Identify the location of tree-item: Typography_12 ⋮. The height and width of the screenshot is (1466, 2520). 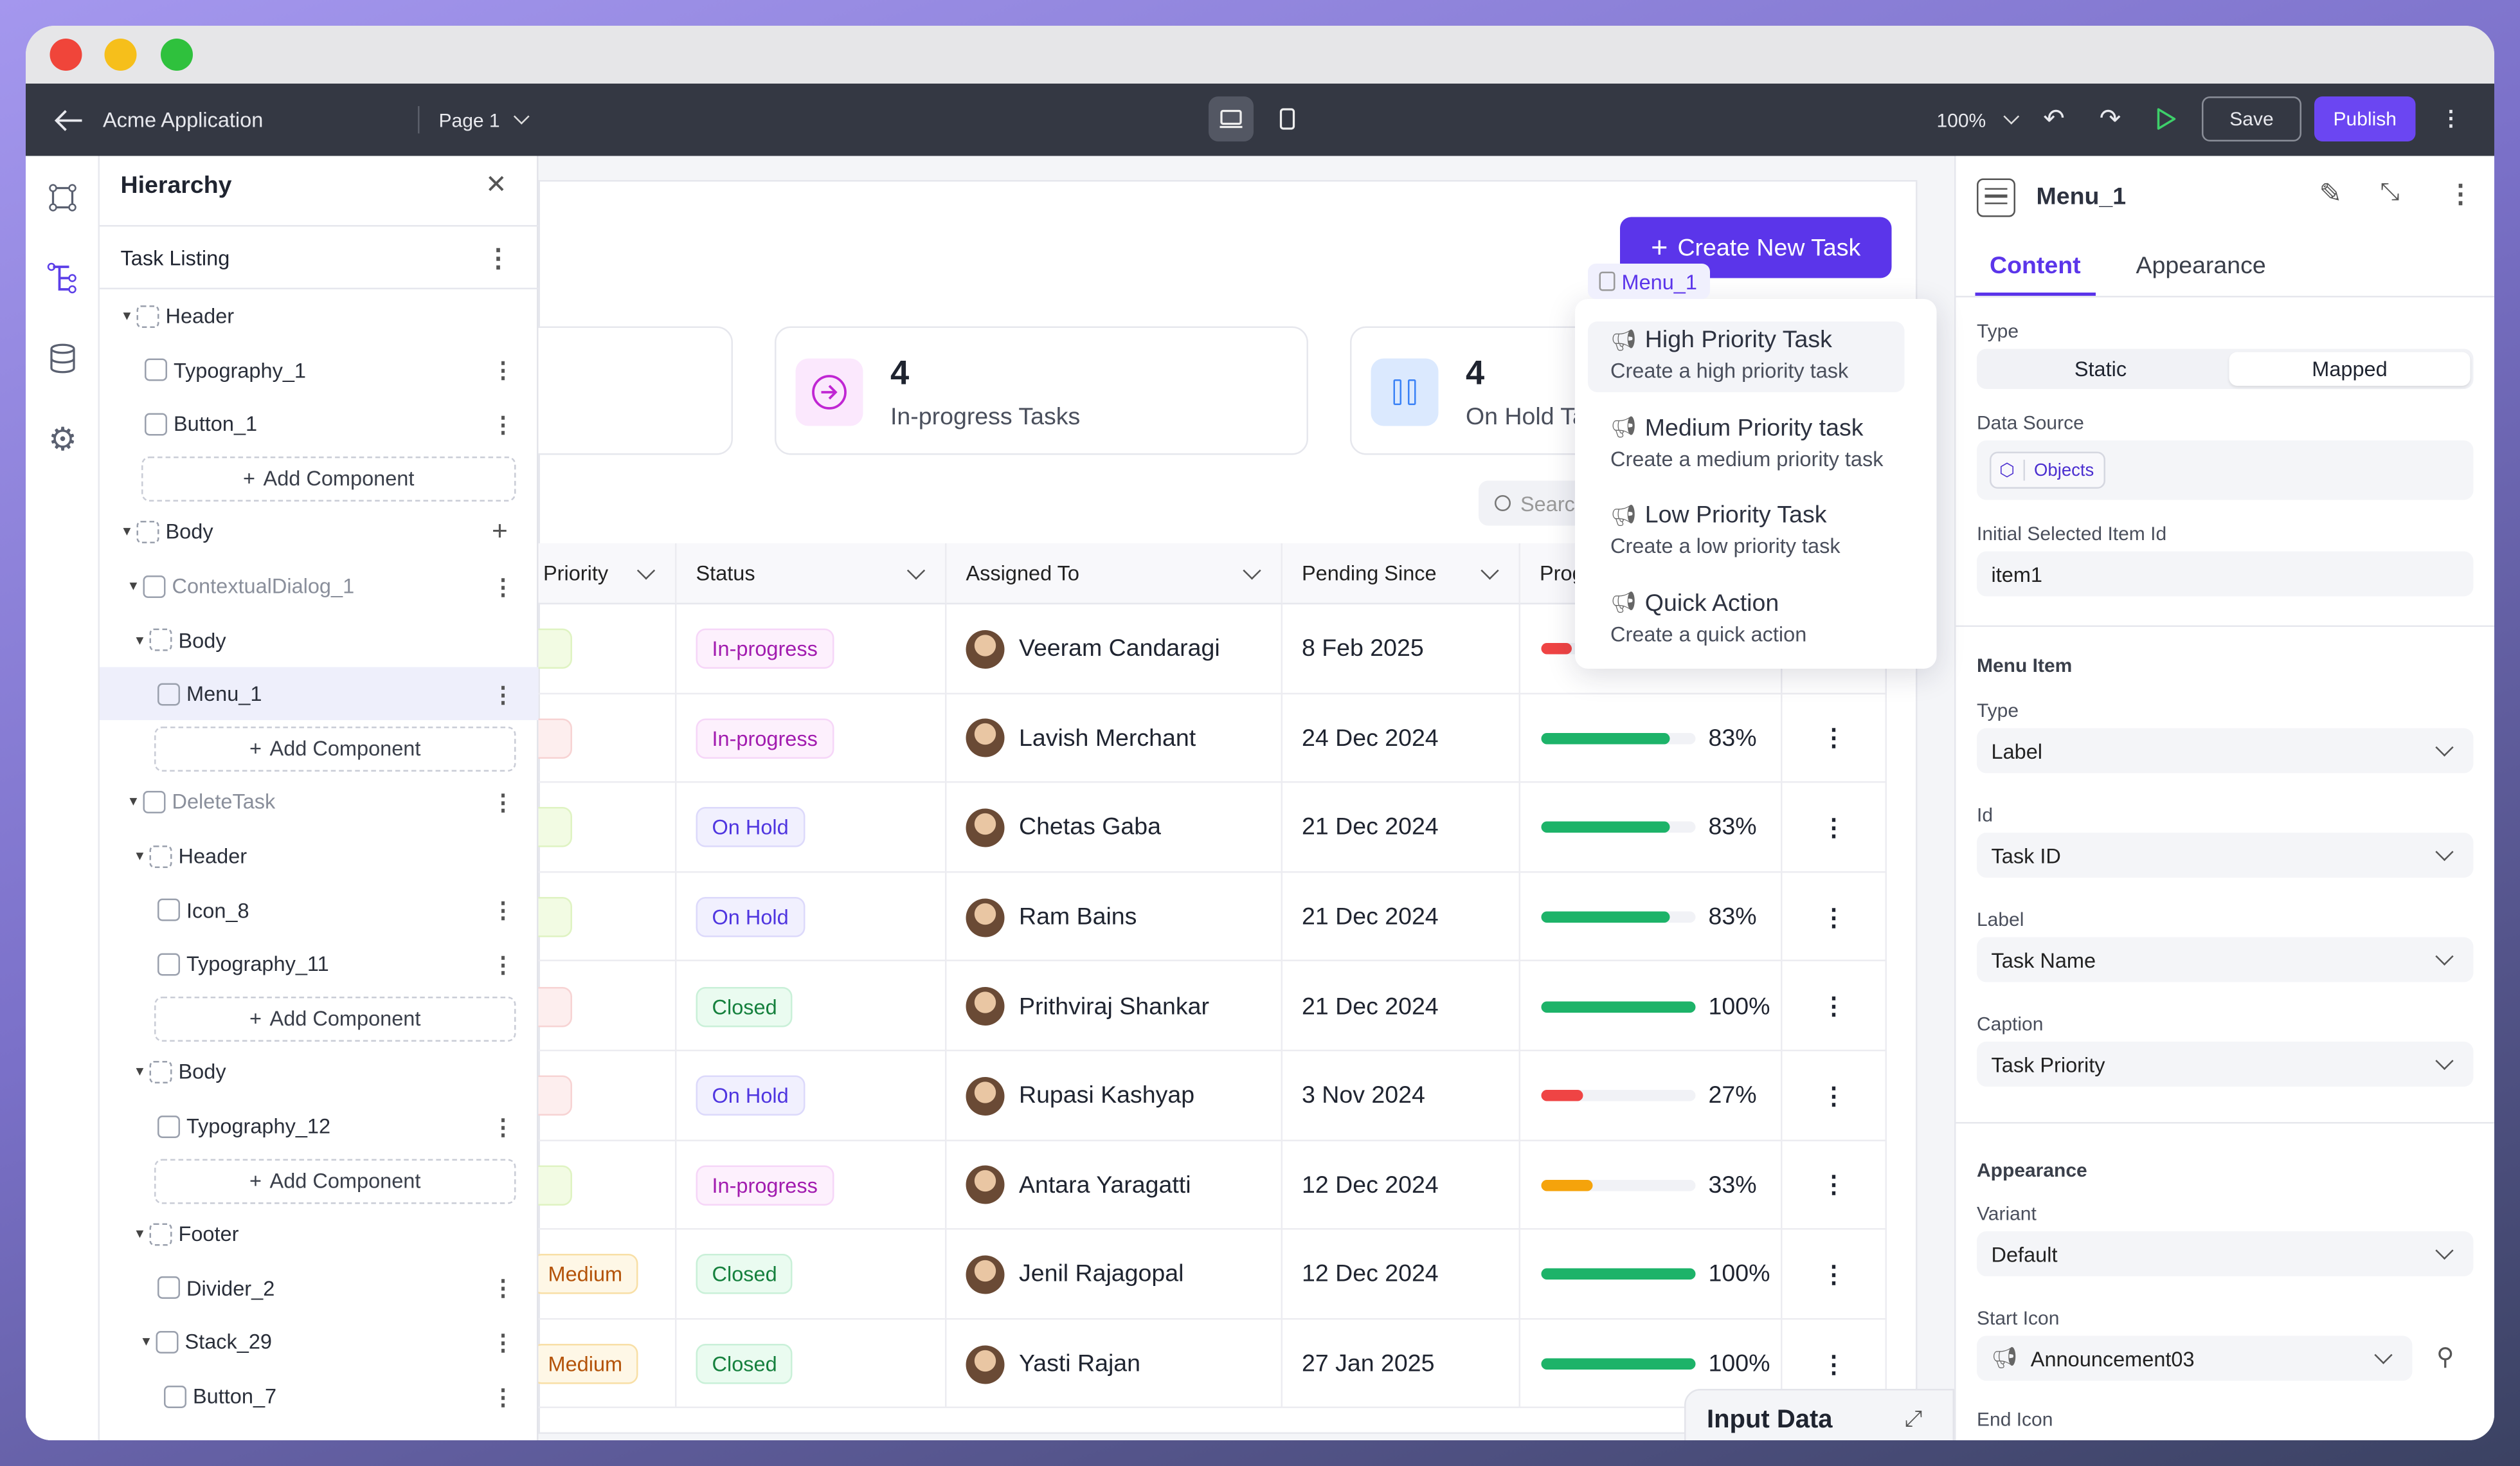
(319, 1126).